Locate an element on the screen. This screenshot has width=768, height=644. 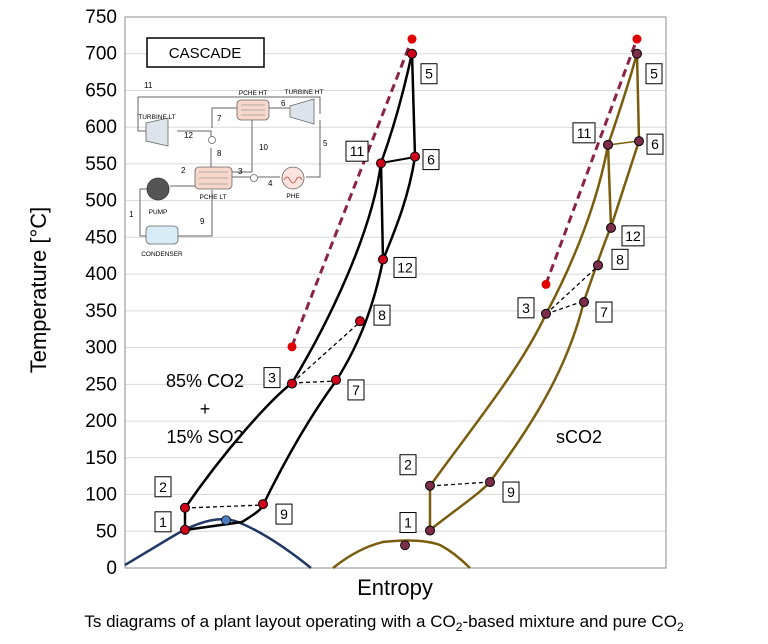
mixture-label-line2: 15% SO2 is located at coordinates (204, 437).